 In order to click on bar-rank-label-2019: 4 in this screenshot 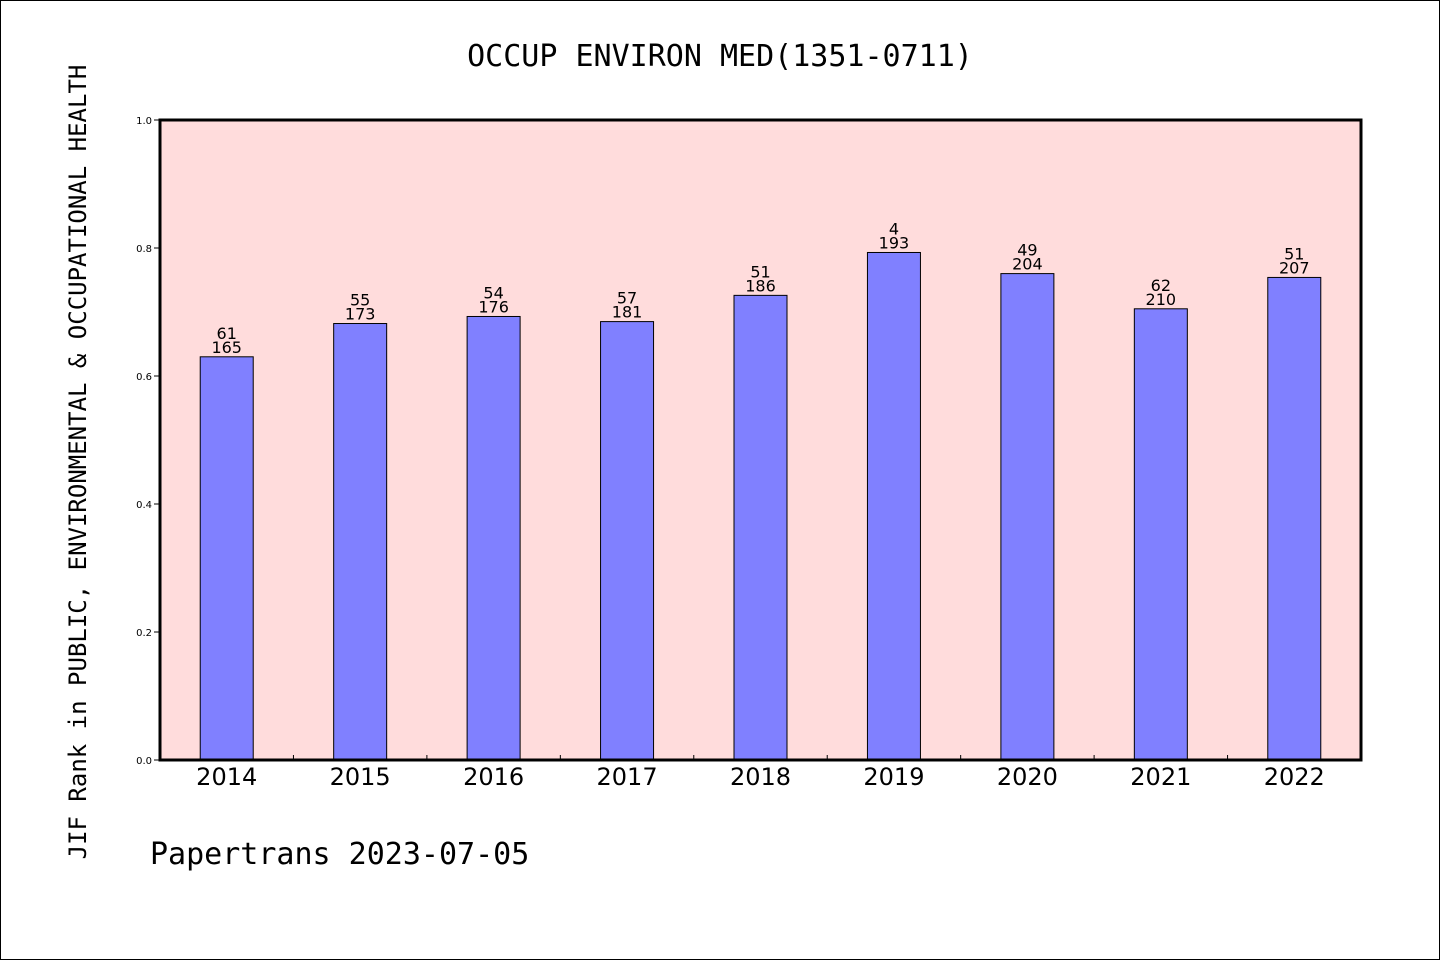, I will do `click(894, 228)`.